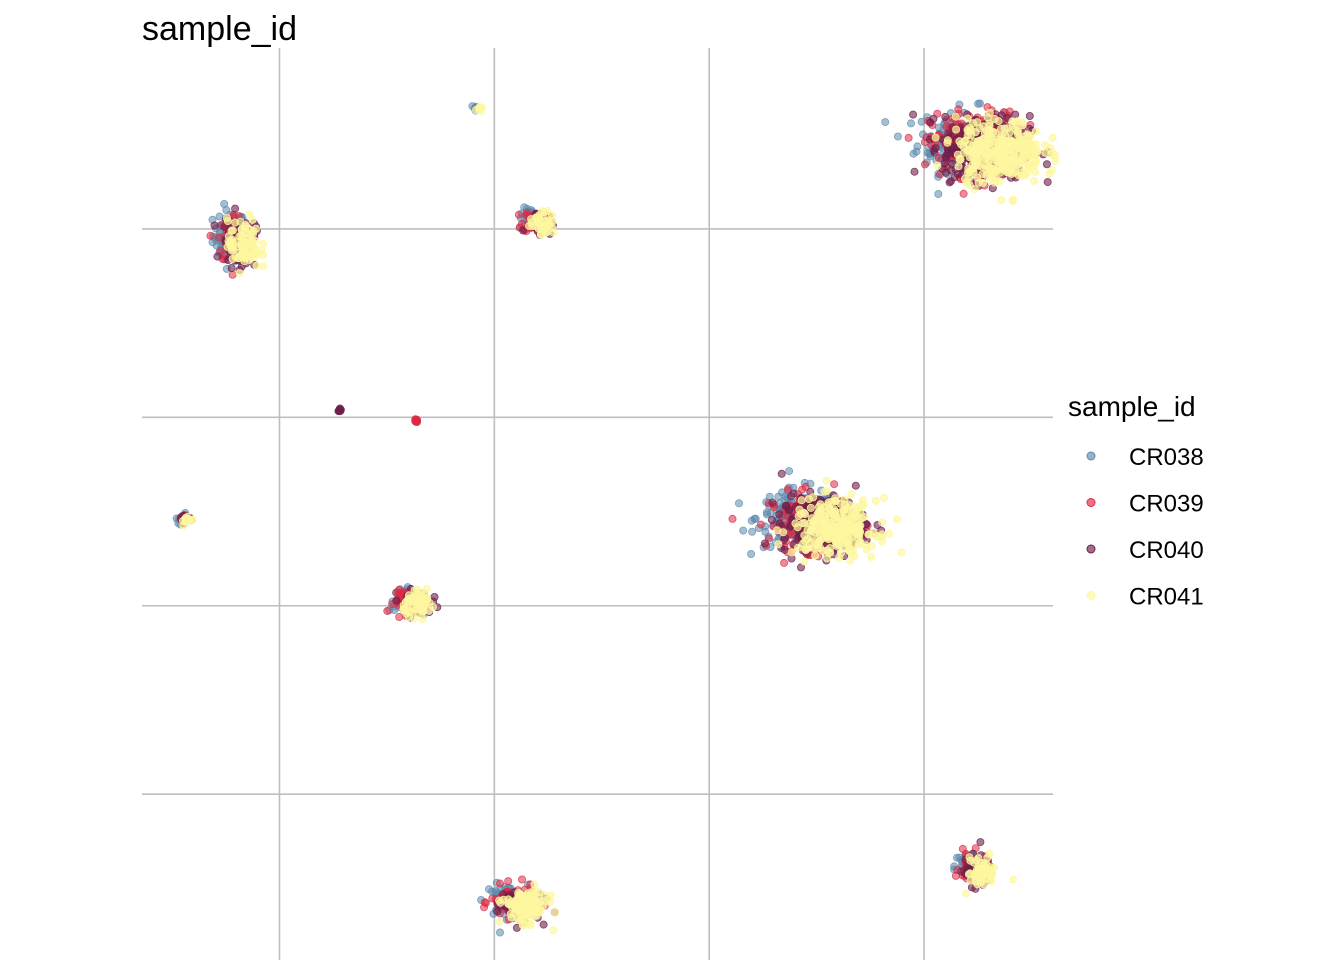  I want to click on legend-entry-cr038: CR038, so click(1145, 457).